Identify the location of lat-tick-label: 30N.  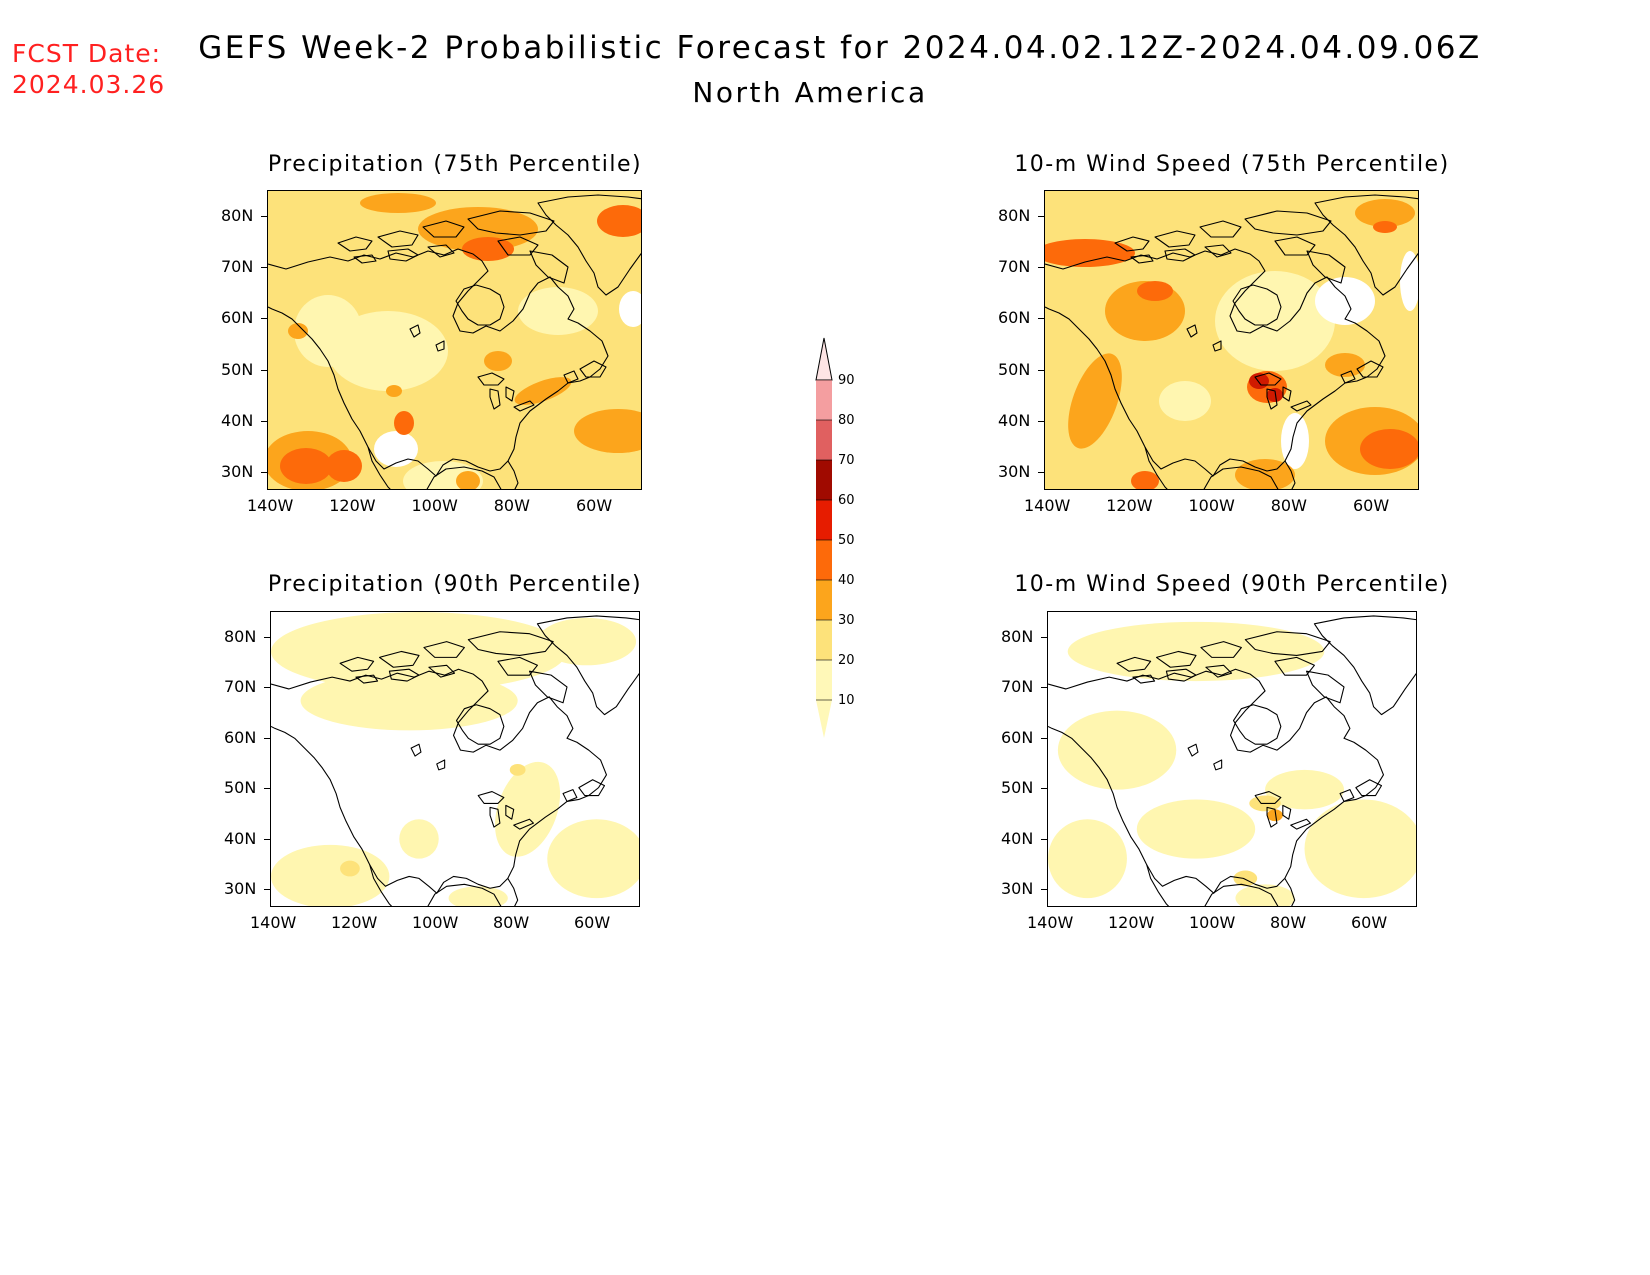
(1017, 888).